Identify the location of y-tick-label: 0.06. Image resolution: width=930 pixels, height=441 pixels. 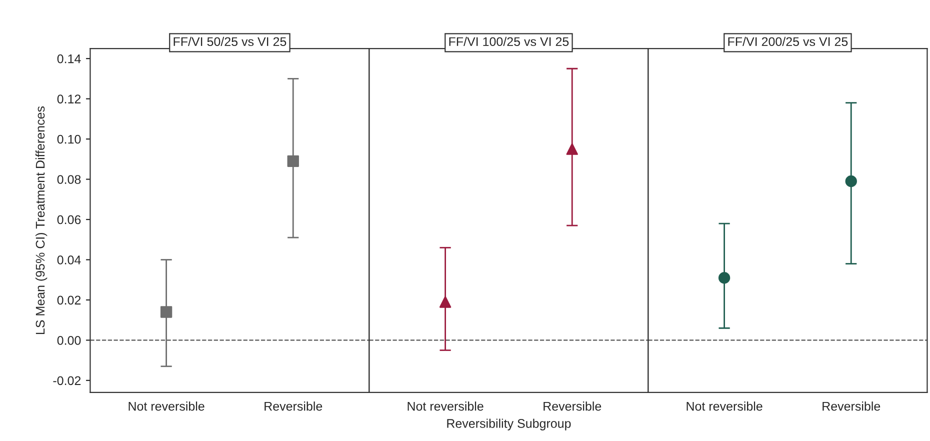
(69, 219).